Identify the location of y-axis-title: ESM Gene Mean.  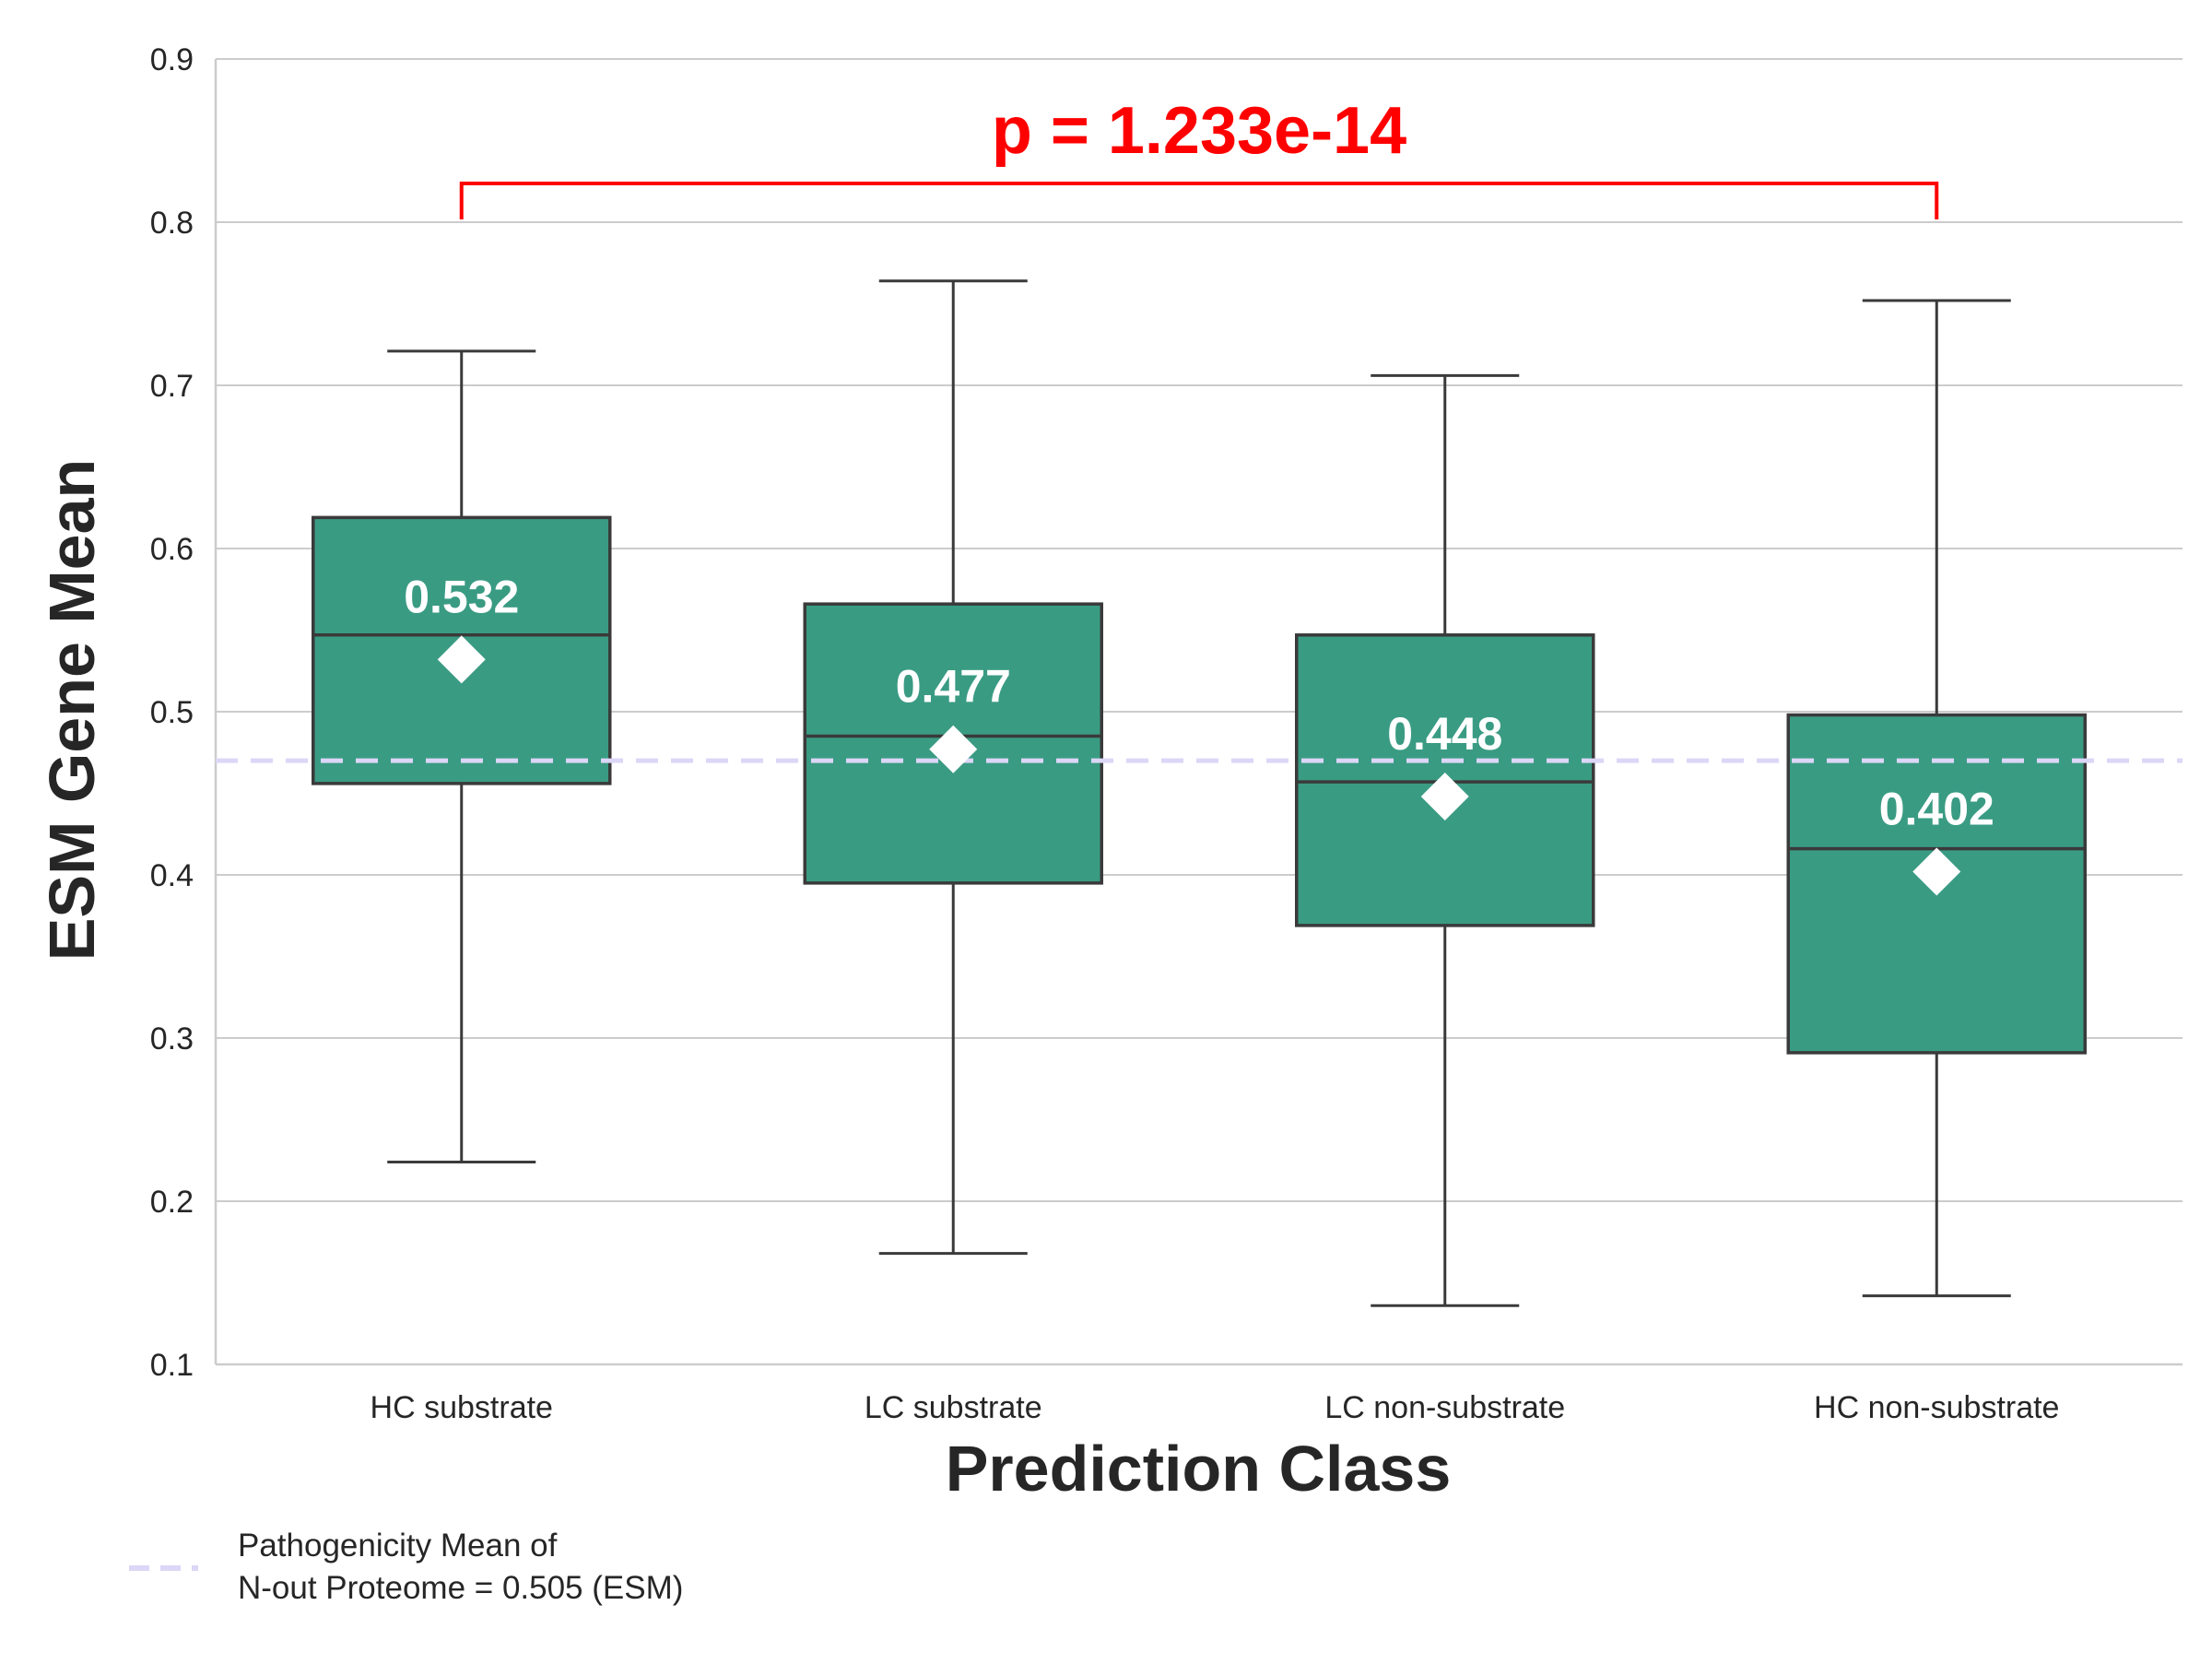
(72, 710).